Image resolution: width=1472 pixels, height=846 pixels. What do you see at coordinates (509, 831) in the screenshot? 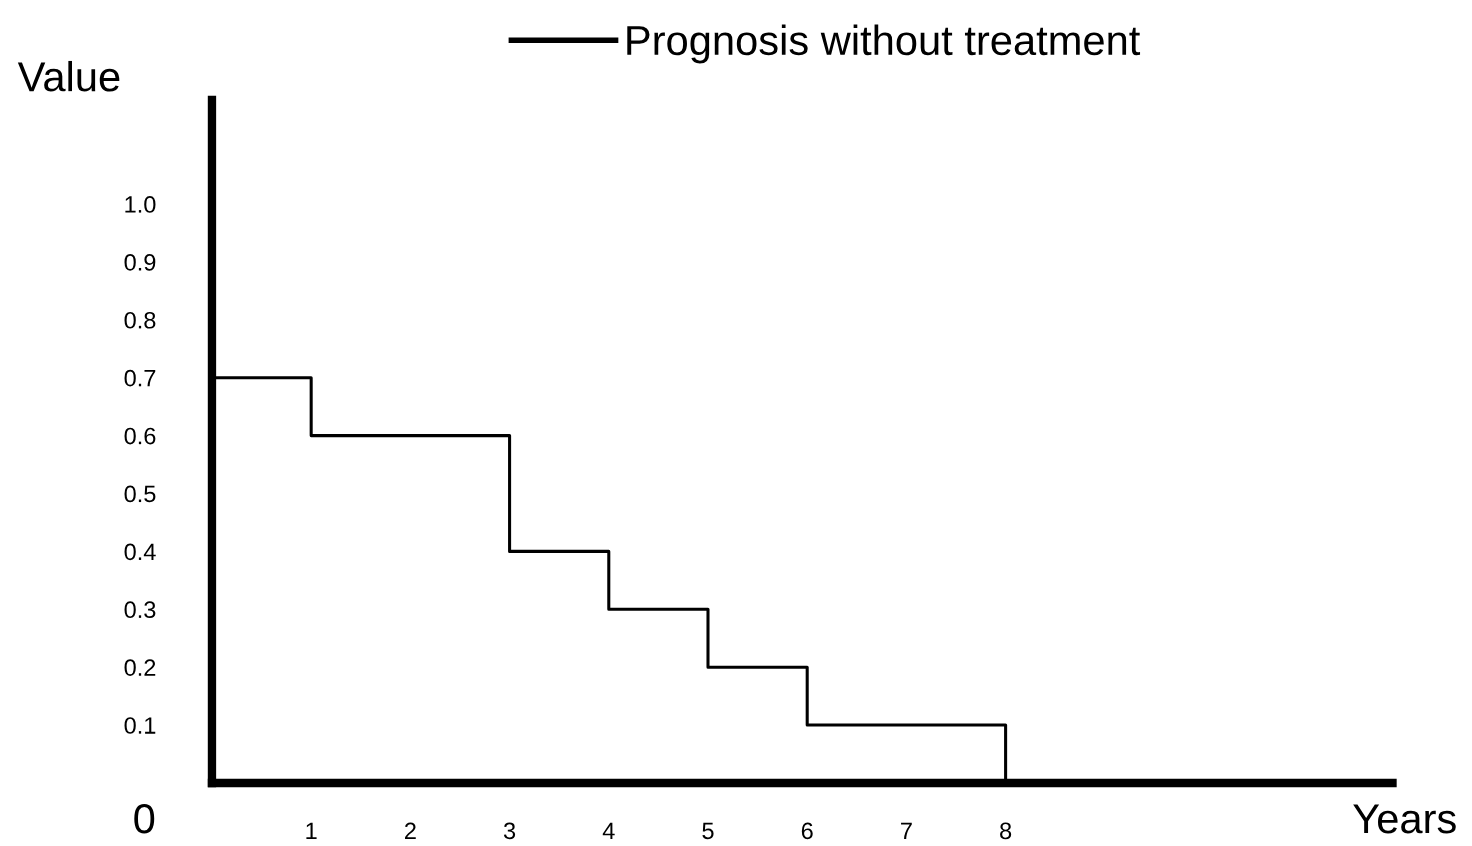
I see `x-tick-label: 3` at bounding box center [509, 831].